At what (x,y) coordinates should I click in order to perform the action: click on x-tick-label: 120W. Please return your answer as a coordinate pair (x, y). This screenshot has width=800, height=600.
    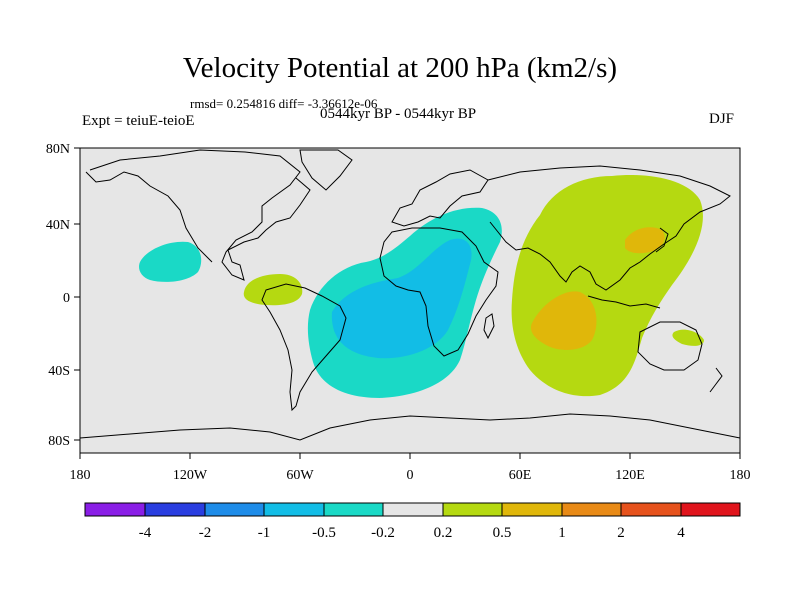
    Looking at the image, I should click on (190, 475).